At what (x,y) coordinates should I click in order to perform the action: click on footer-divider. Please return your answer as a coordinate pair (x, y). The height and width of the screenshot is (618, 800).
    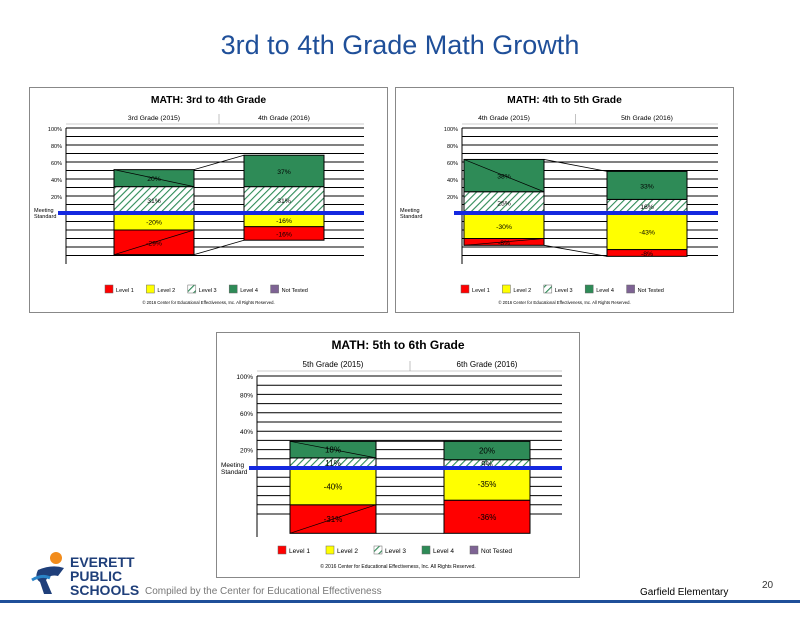
    Looking at the image, I should click on (400, 601).